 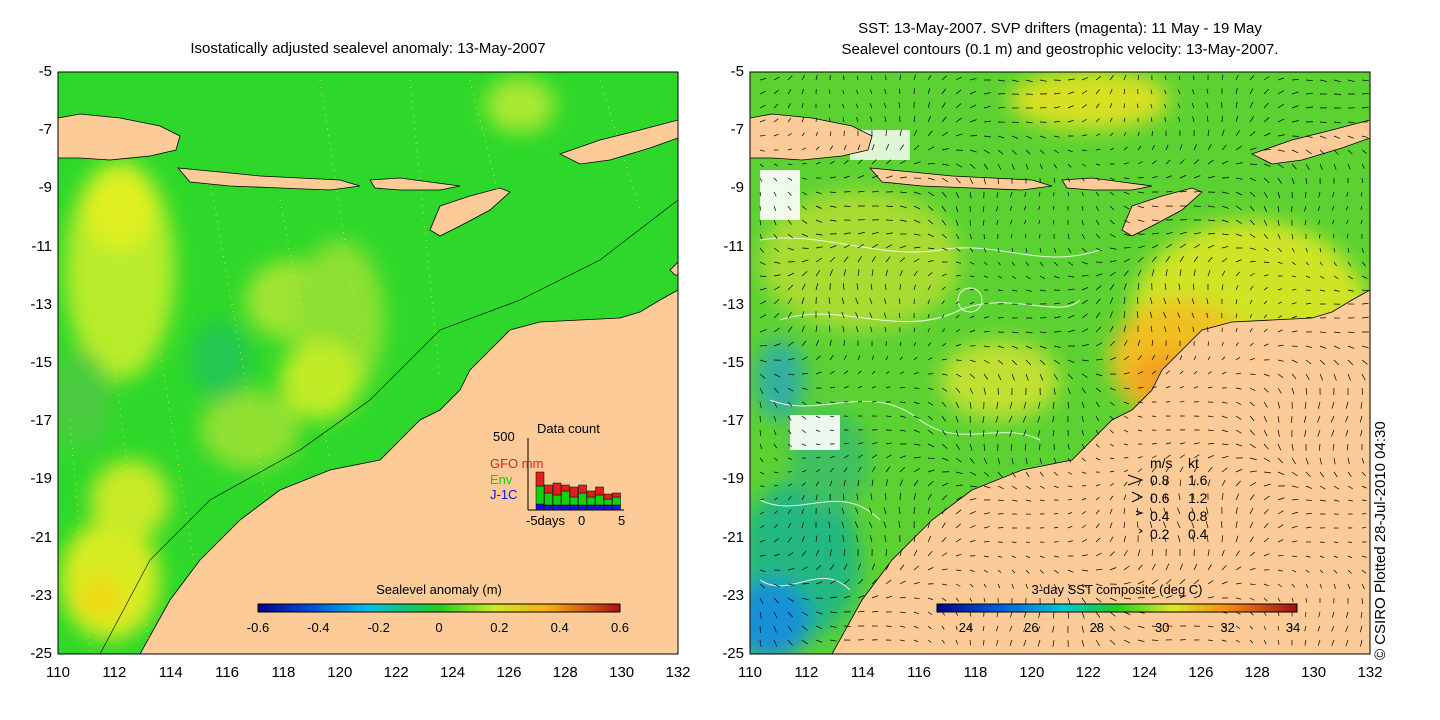 I want to click on velocity-legend-kt: 0.8, so click(x=1198, y=516).